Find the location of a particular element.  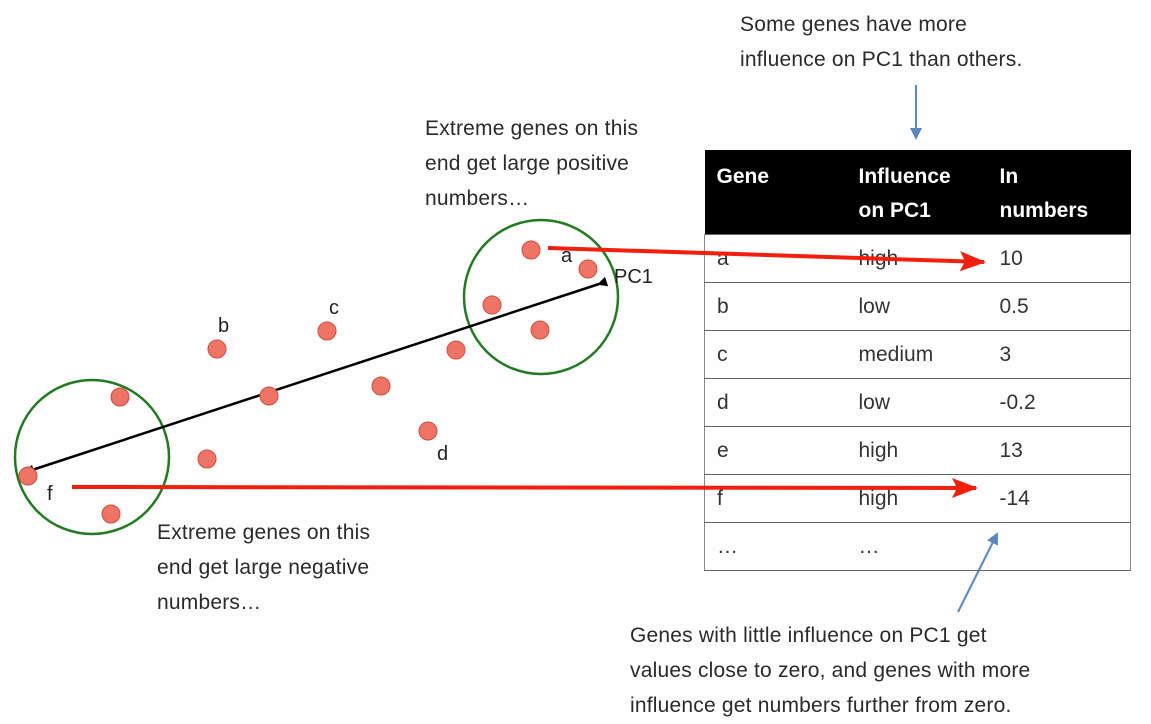

table-row: d low -0.2 is located at coordinates (917, 402).